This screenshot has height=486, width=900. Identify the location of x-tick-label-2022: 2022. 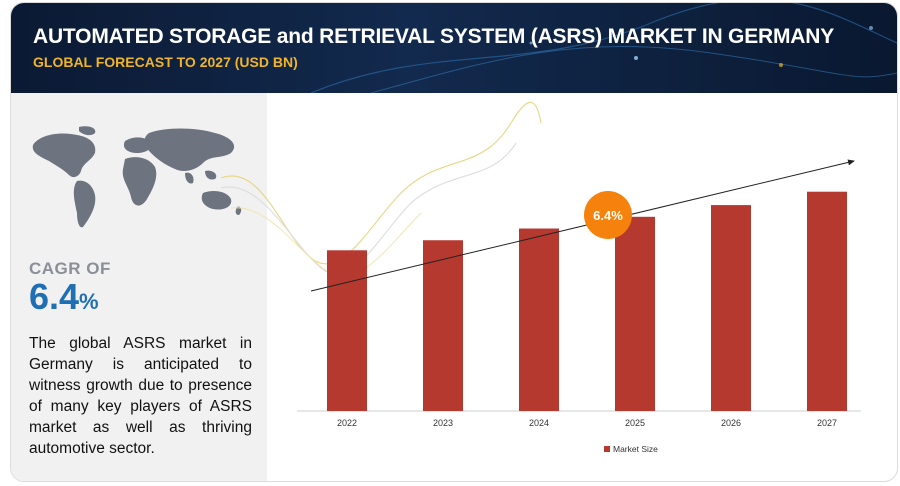
(347, 423).